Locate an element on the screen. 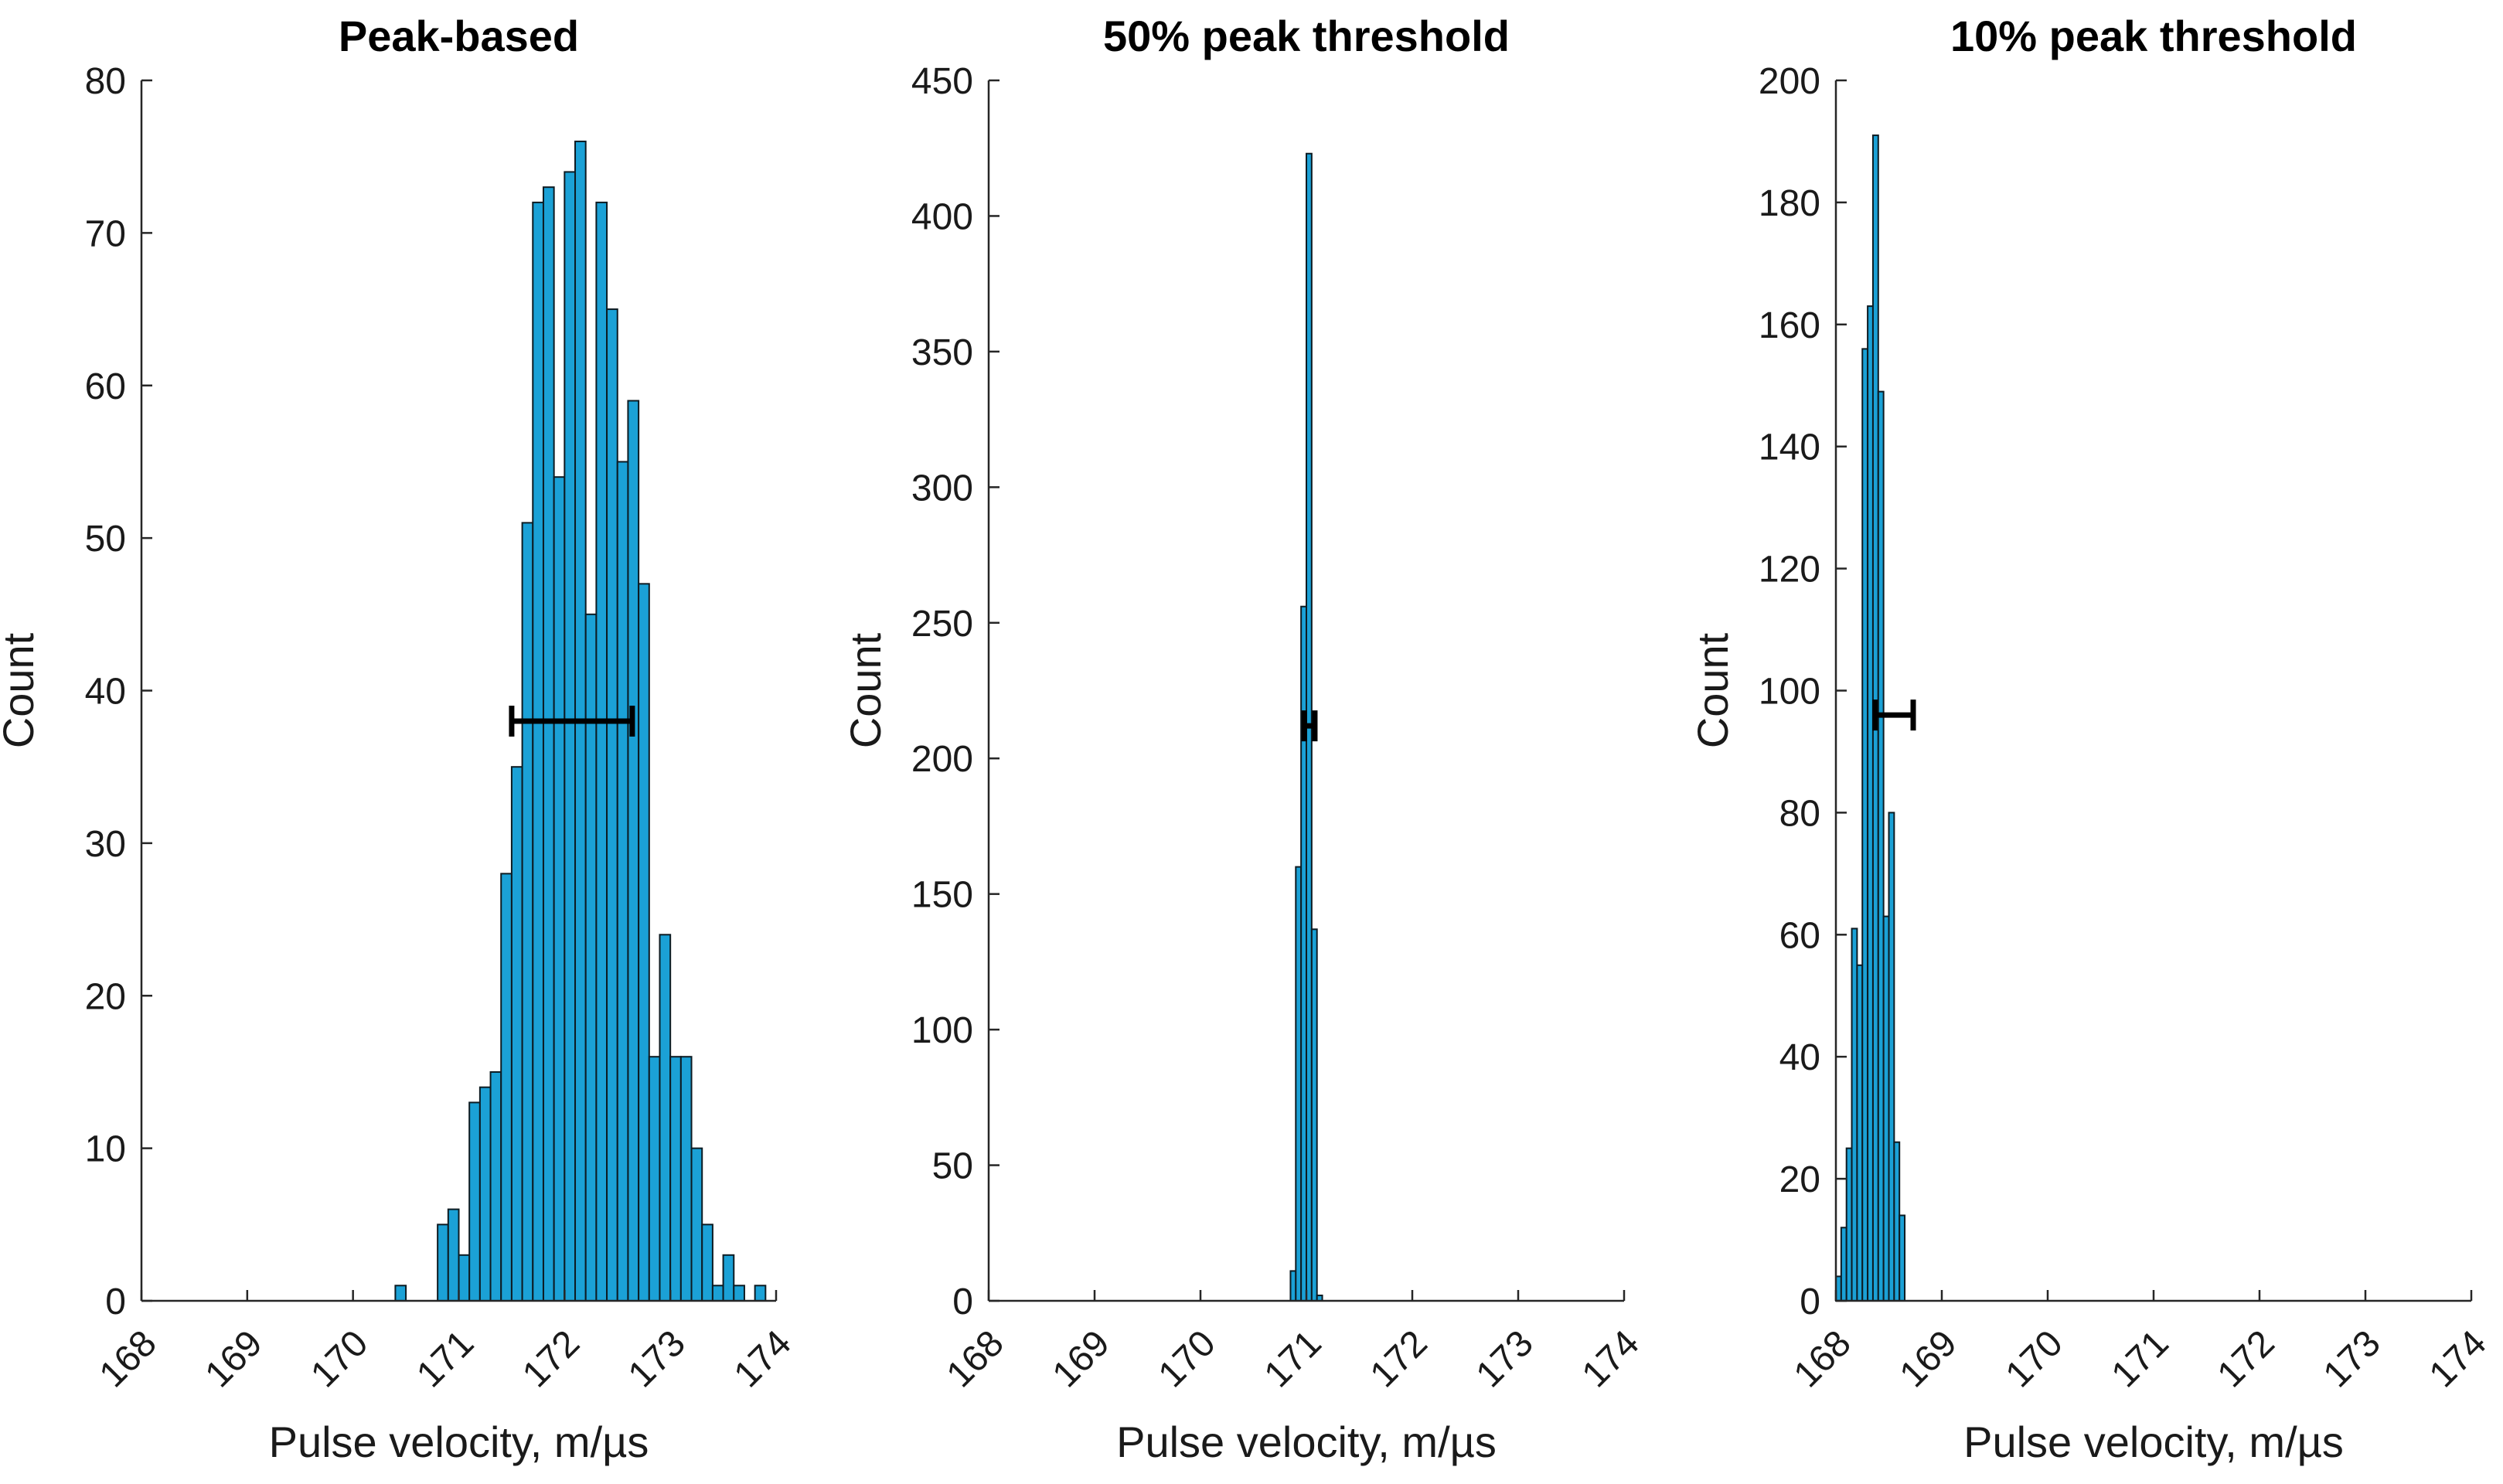 This screenshot has width=2503, height=1484. y-tick-label: 450 is located at coordinates (942, 81).